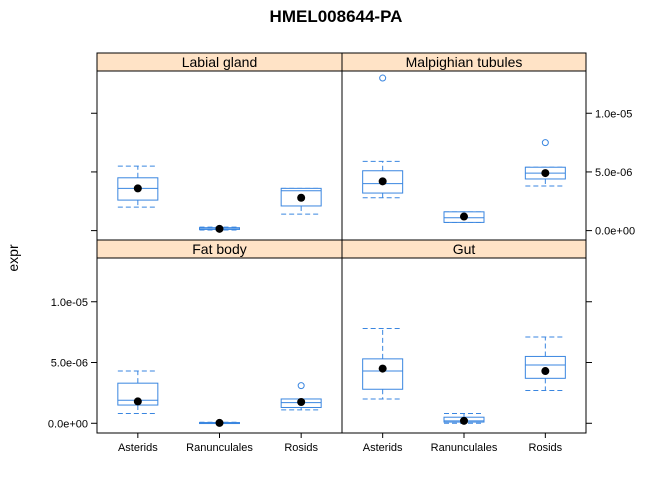 The image size is (672, 480). Describe the element at coordinates (545, 363) in the screenshot. I see `box-gut-rosids` at that location.